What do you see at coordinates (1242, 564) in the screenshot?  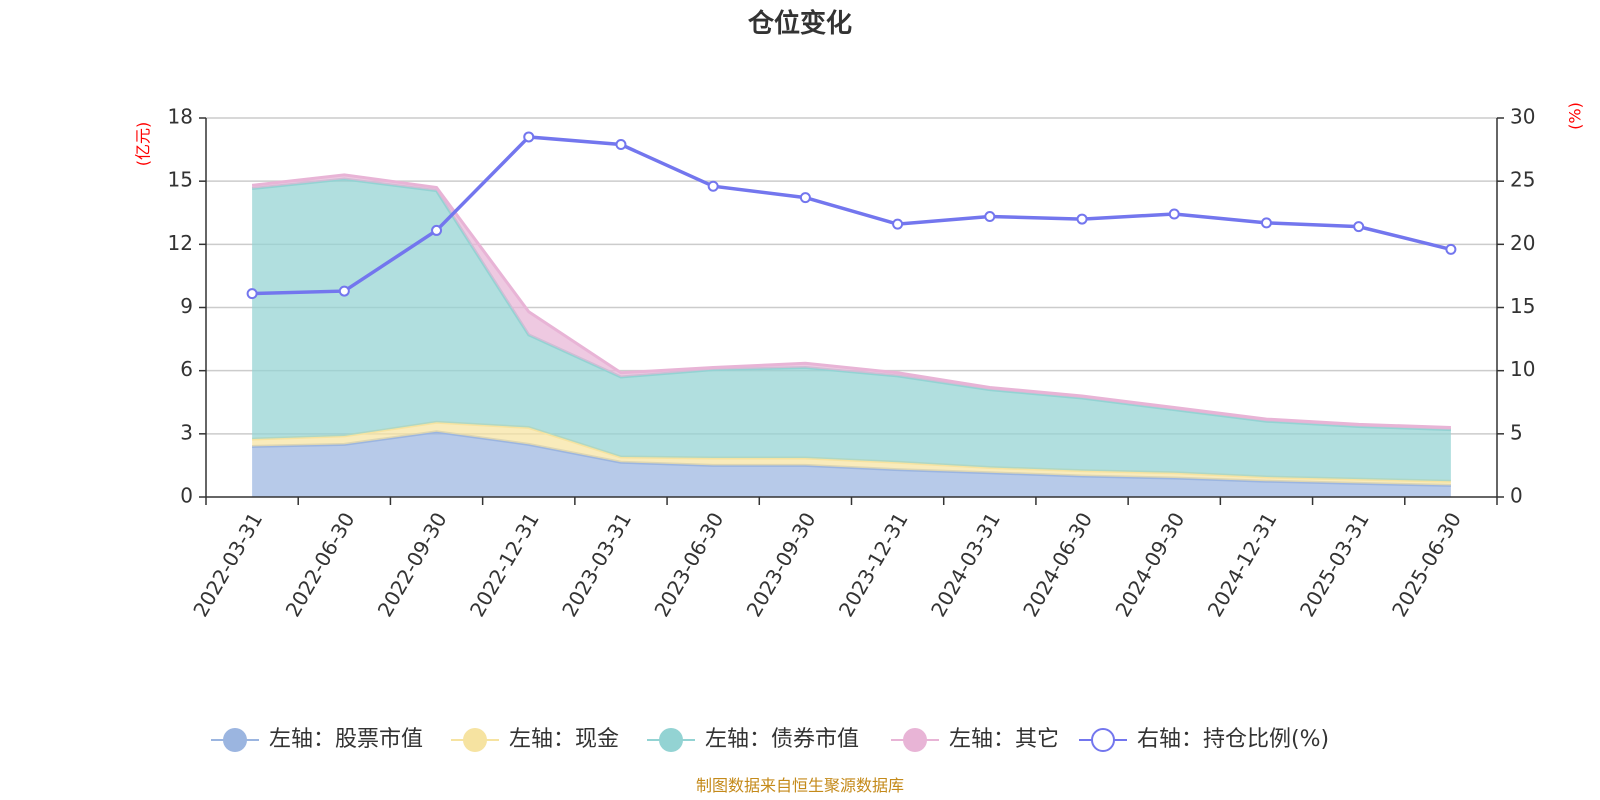 I see `x-axis-tick-label: 2024-12-31` at bounding box center [1242, 564].